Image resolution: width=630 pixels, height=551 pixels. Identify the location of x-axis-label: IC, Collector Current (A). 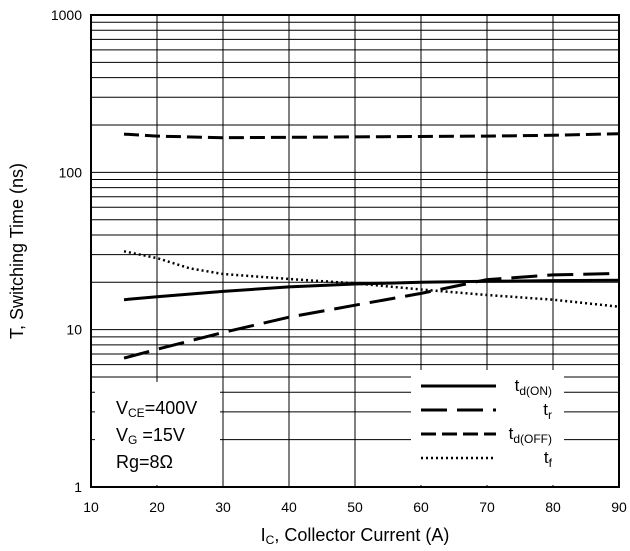
(355, 536).